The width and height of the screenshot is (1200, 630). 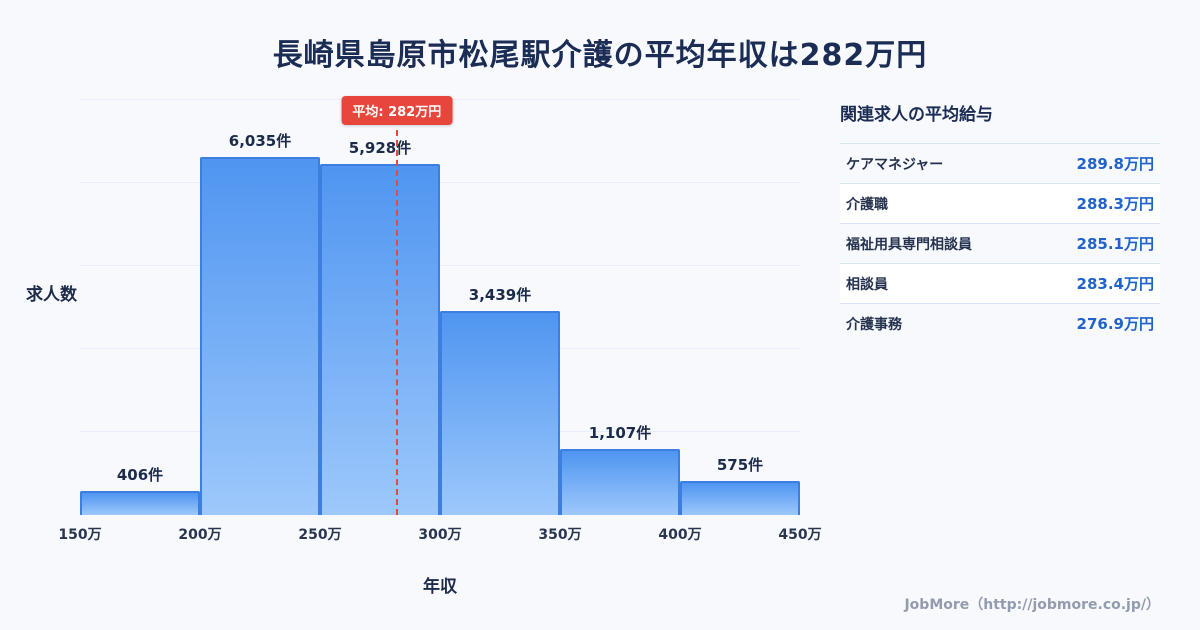 I want to click on x-tick-label: 150万, so click(x=80, y=535).